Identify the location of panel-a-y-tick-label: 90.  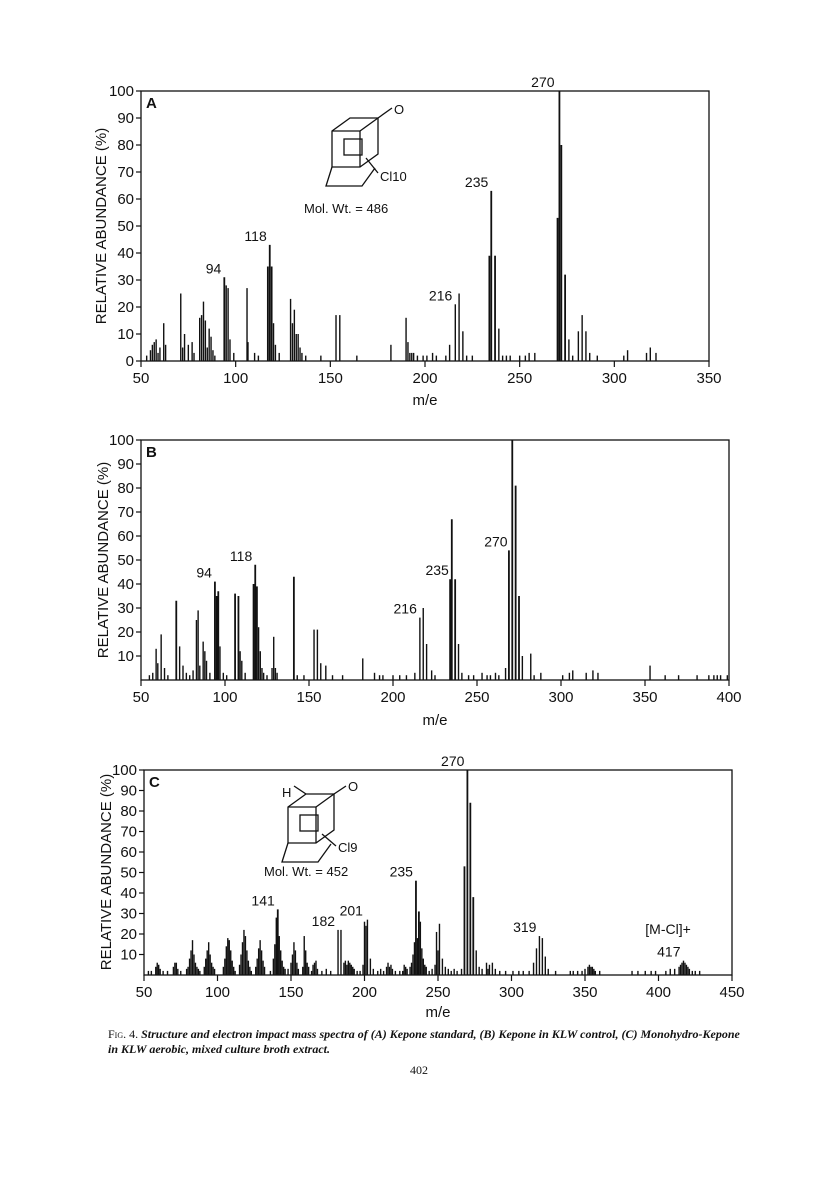
(125, 118).